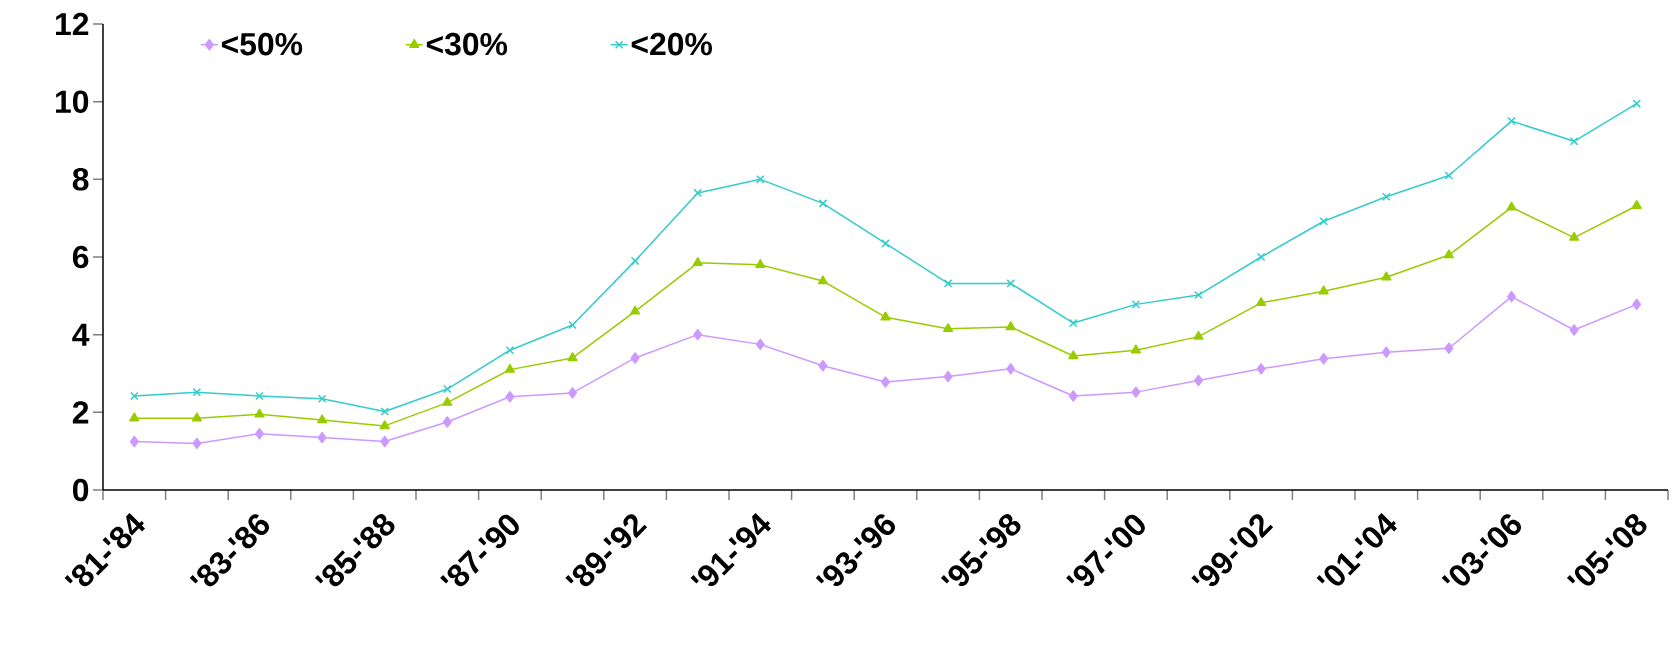 The width and height of the screenshot is (1673, 647). Describe the element at coordinates (80, 179) in the screenshot. I see `y-tick-label: 8` at that location.